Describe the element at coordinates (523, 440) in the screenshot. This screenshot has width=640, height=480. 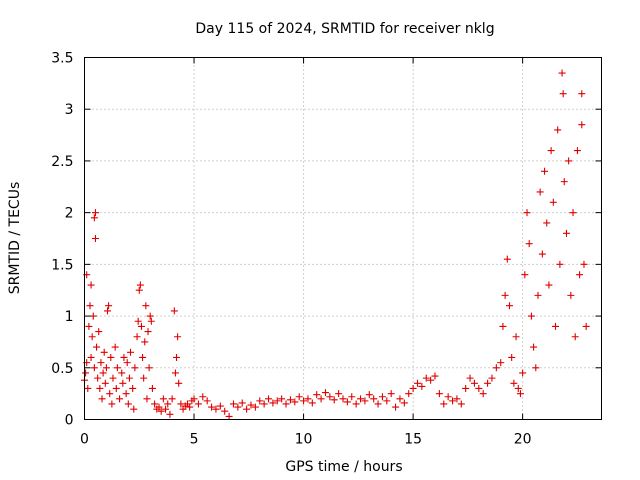
I see `x-tick-label: 20` at that location.